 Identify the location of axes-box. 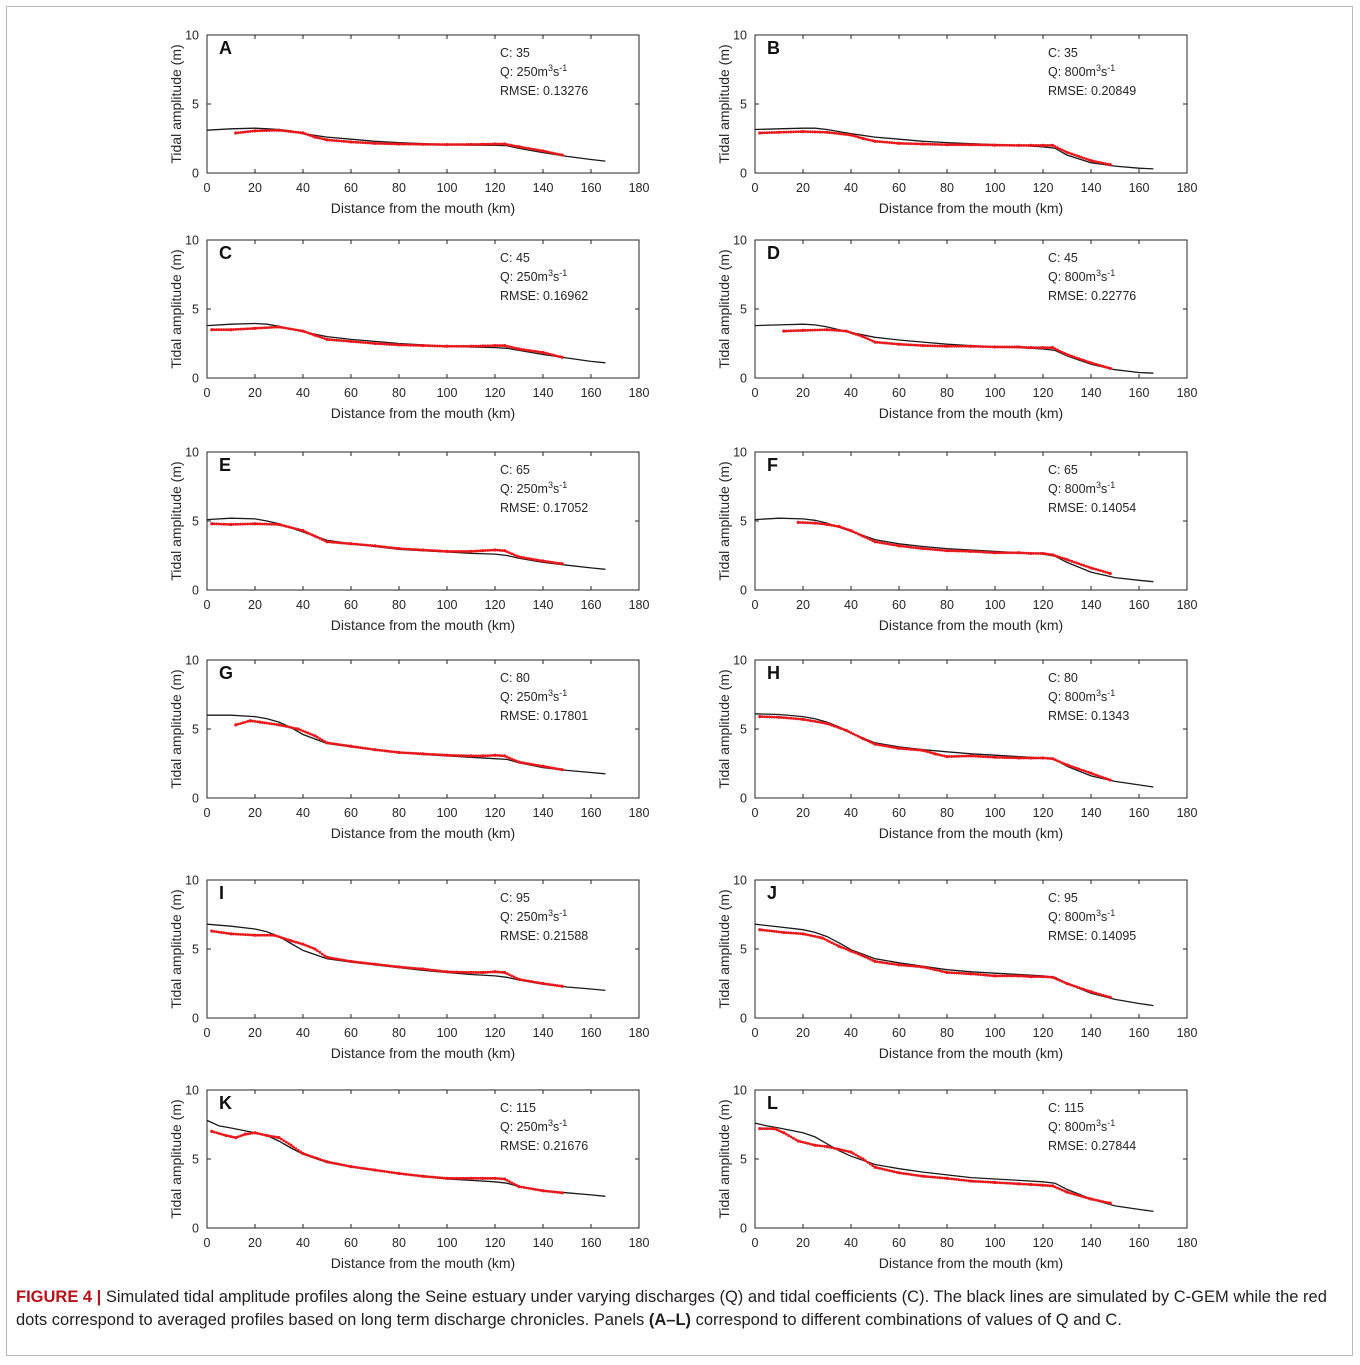
(971, 309).